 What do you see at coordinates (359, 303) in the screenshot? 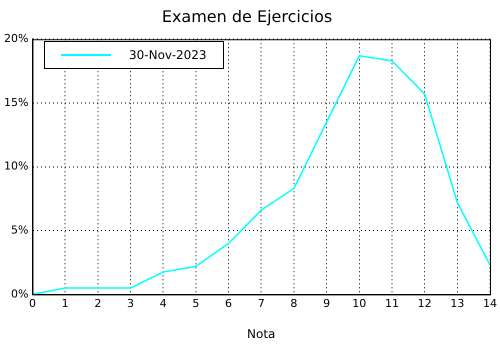
I see `x-tick-label: 10` at bounding box center [359, 303].